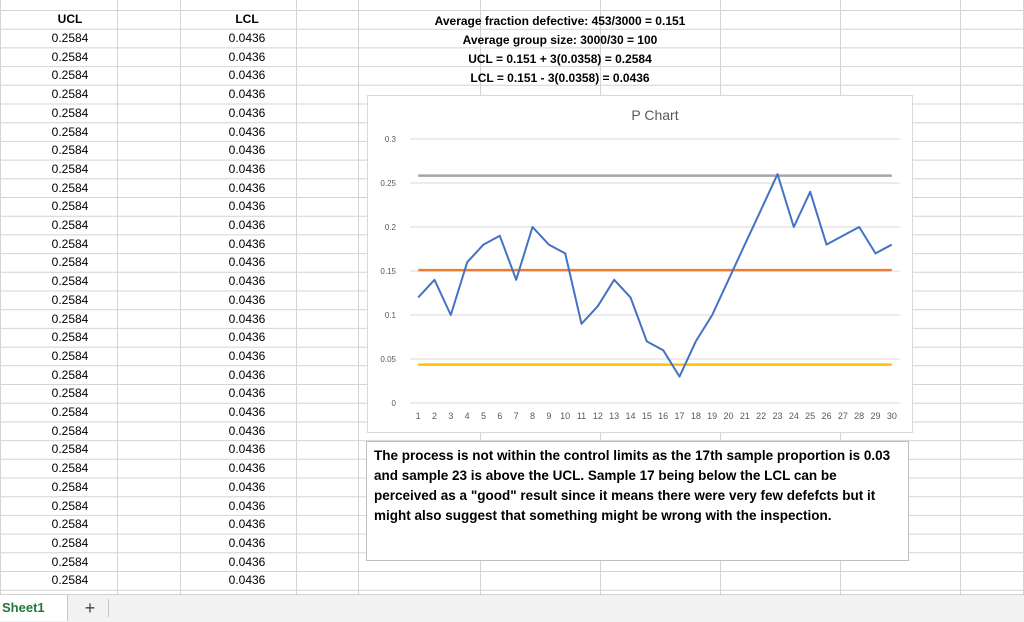  I want to click on x-tick-label: 1, so click(418, 416).